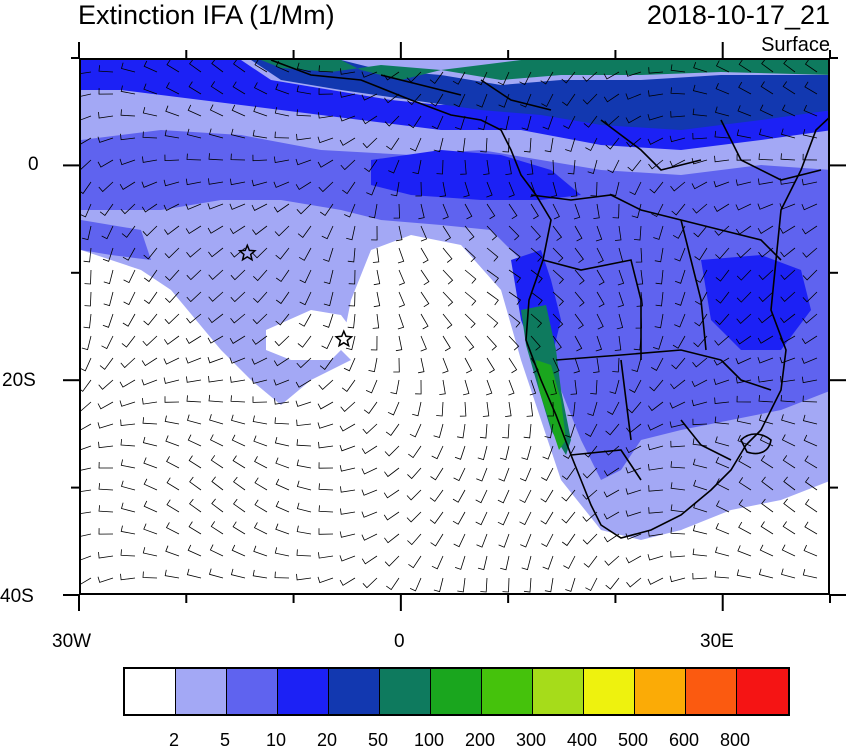 Image resolution: width=850 pixels, height=751 pixels. Describe the element at coordinates (684, 740) in the screenshot. I see `colorbar-label: 600` at that location.